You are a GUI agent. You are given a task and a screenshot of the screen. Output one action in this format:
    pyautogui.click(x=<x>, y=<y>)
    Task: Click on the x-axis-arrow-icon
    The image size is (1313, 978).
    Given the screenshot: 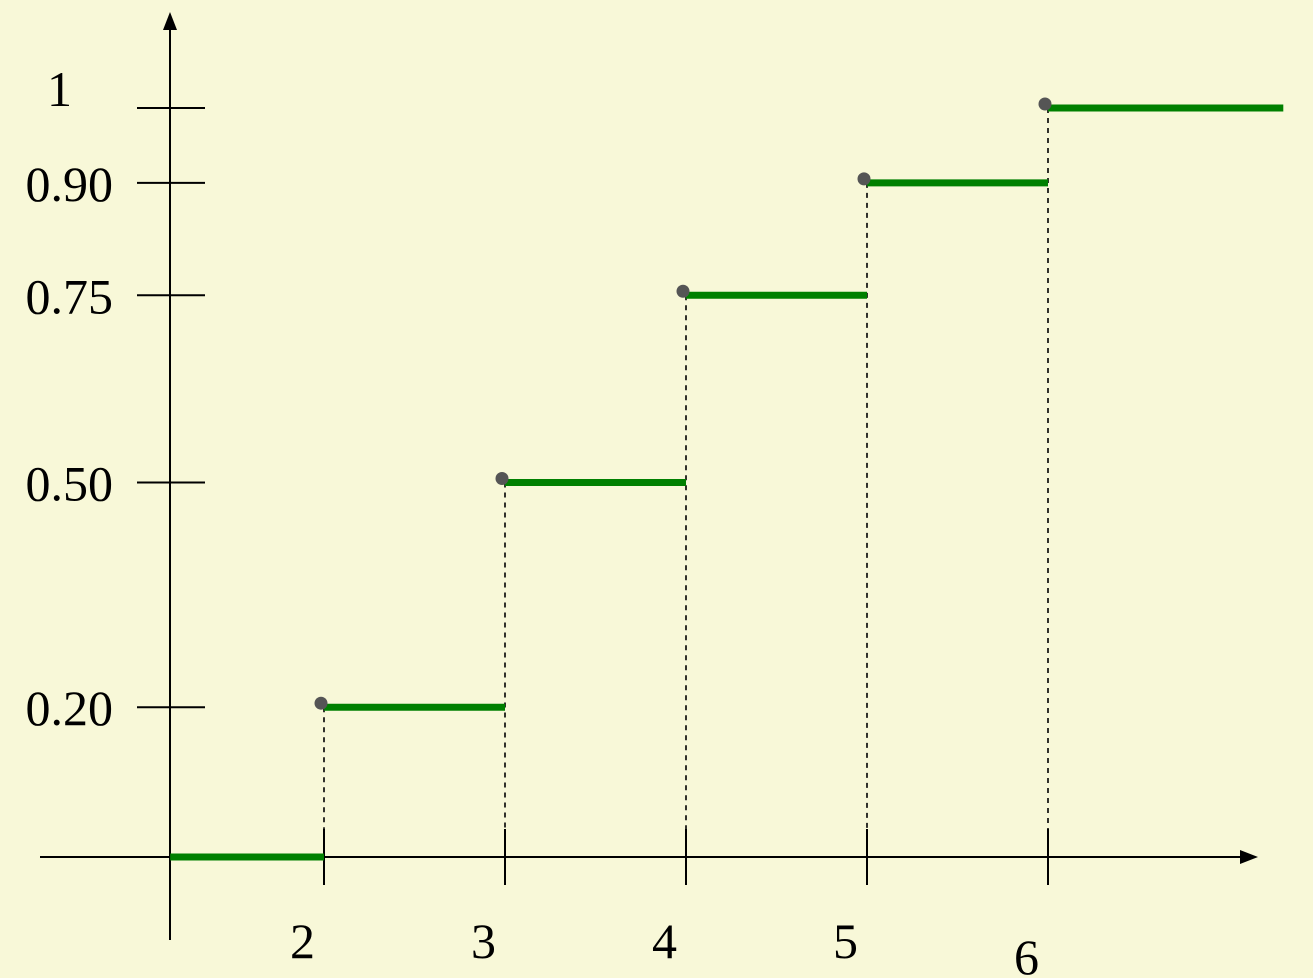 What is the action you would take?
    pyautogui.click(x=1249, y=857)
    